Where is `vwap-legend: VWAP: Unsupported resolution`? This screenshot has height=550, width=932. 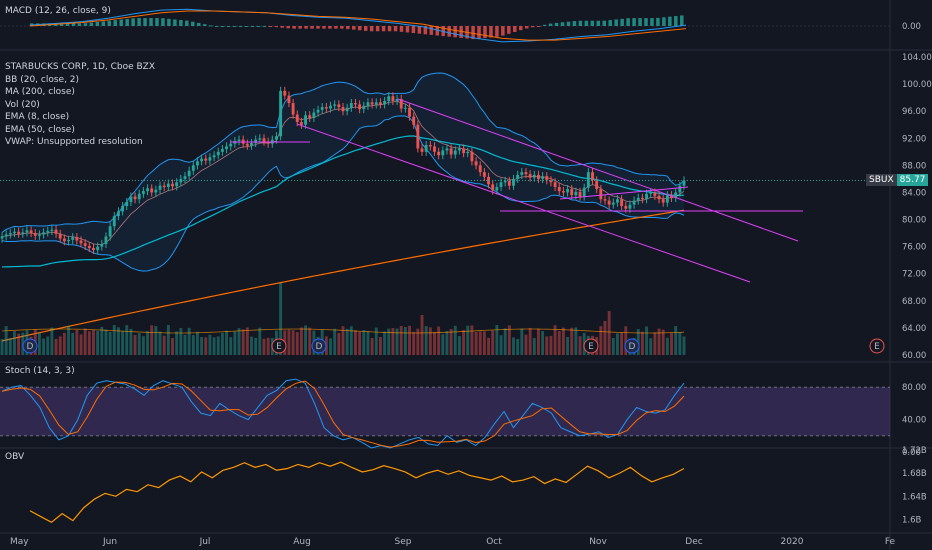
vwap-legend: VWAP: Unsupported resolution is located at coordinates (74, 142).